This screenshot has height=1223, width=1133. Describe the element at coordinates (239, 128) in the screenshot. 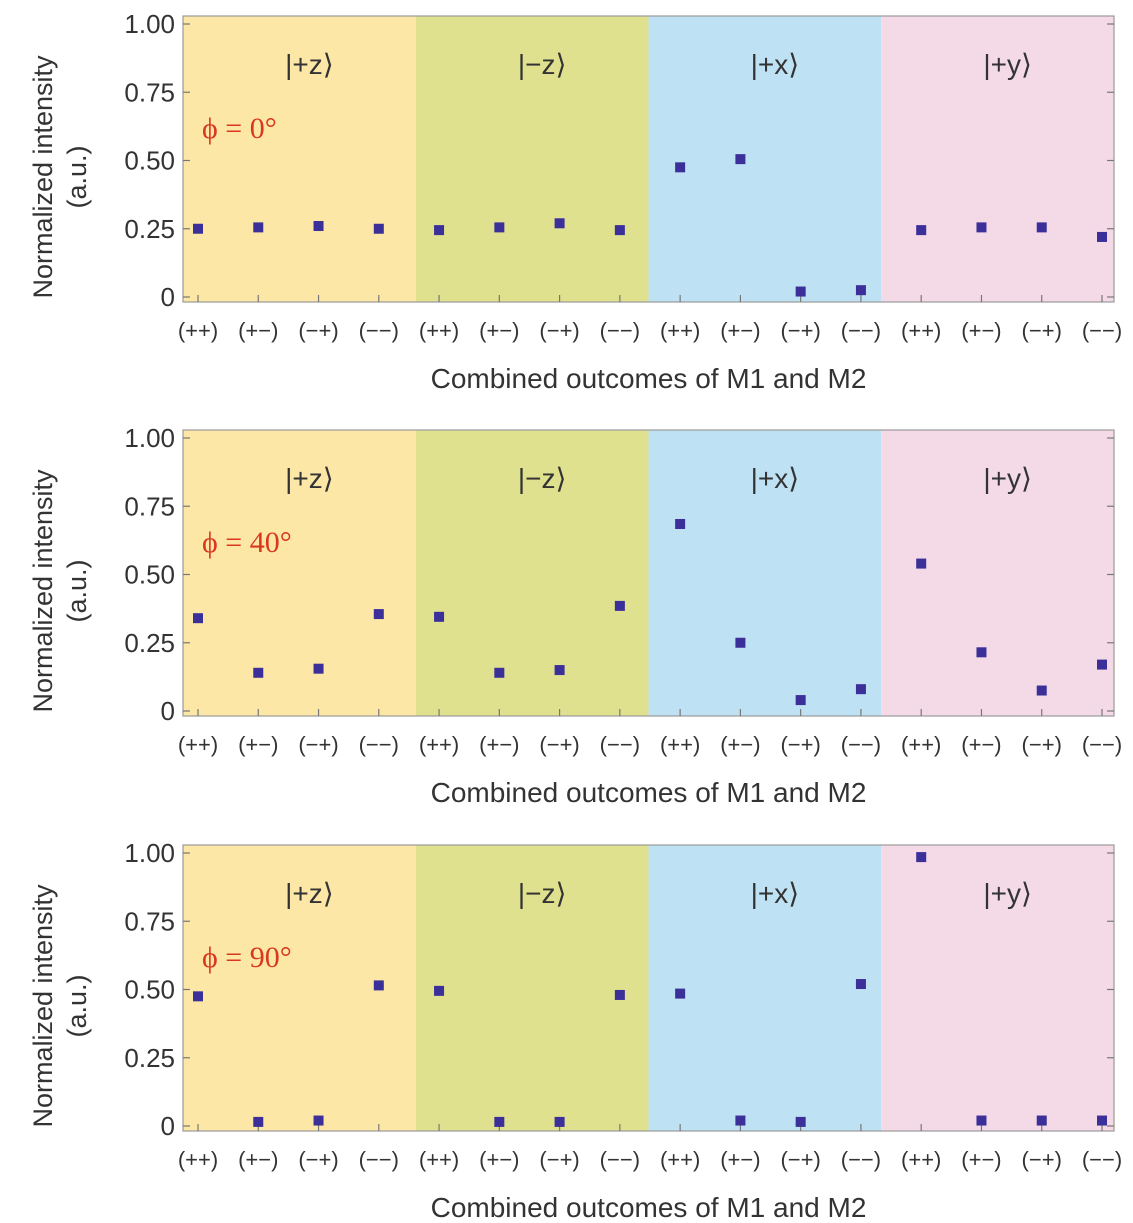

I see `phi-annotation: ϕ = 0°` at that location.